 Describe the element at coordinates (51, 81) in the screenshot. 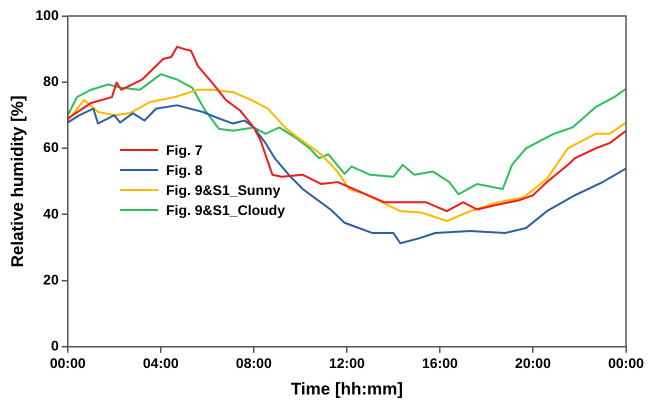

I see `y-tick-label: 80` at that location.